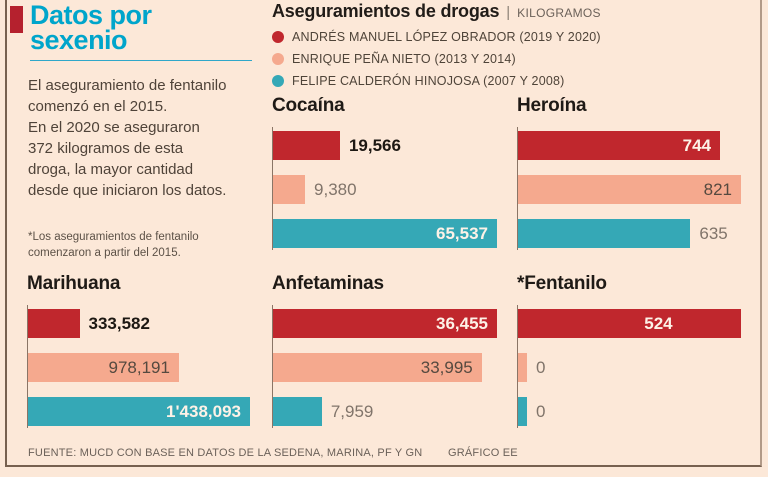 The height and width of the screenshot is (477, 768). What do you see at coordinates (446, 367) in the screenshot?
I see `bar-value-label: 33,995` at bounding box center [446, 367].